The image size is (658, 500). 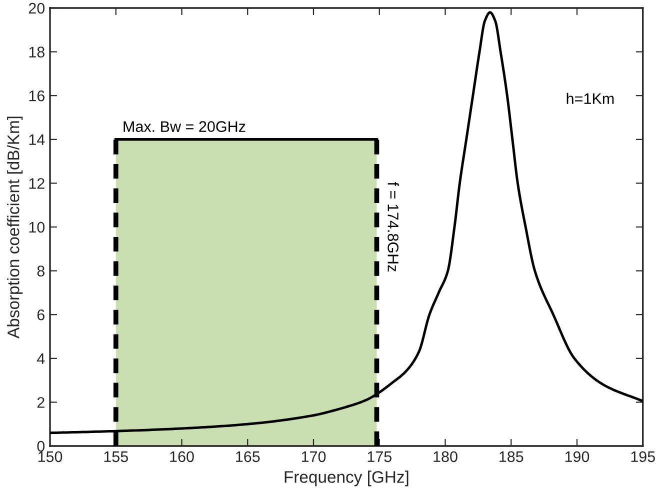 I want to click on x-tick-label: 160, so click(x=182, y=456).